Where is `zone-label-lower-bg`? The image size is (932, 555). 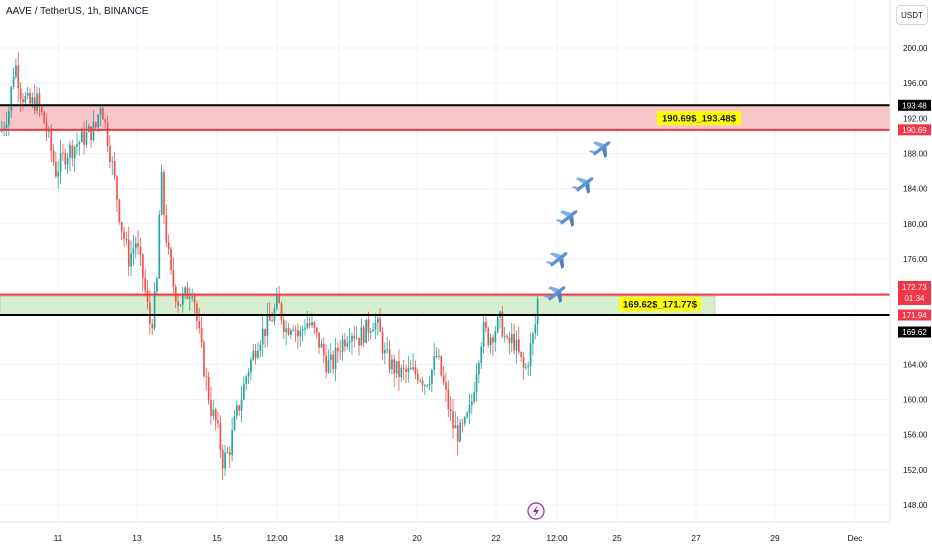
zone-label-lower-bg is located at coordinates (660, 304).